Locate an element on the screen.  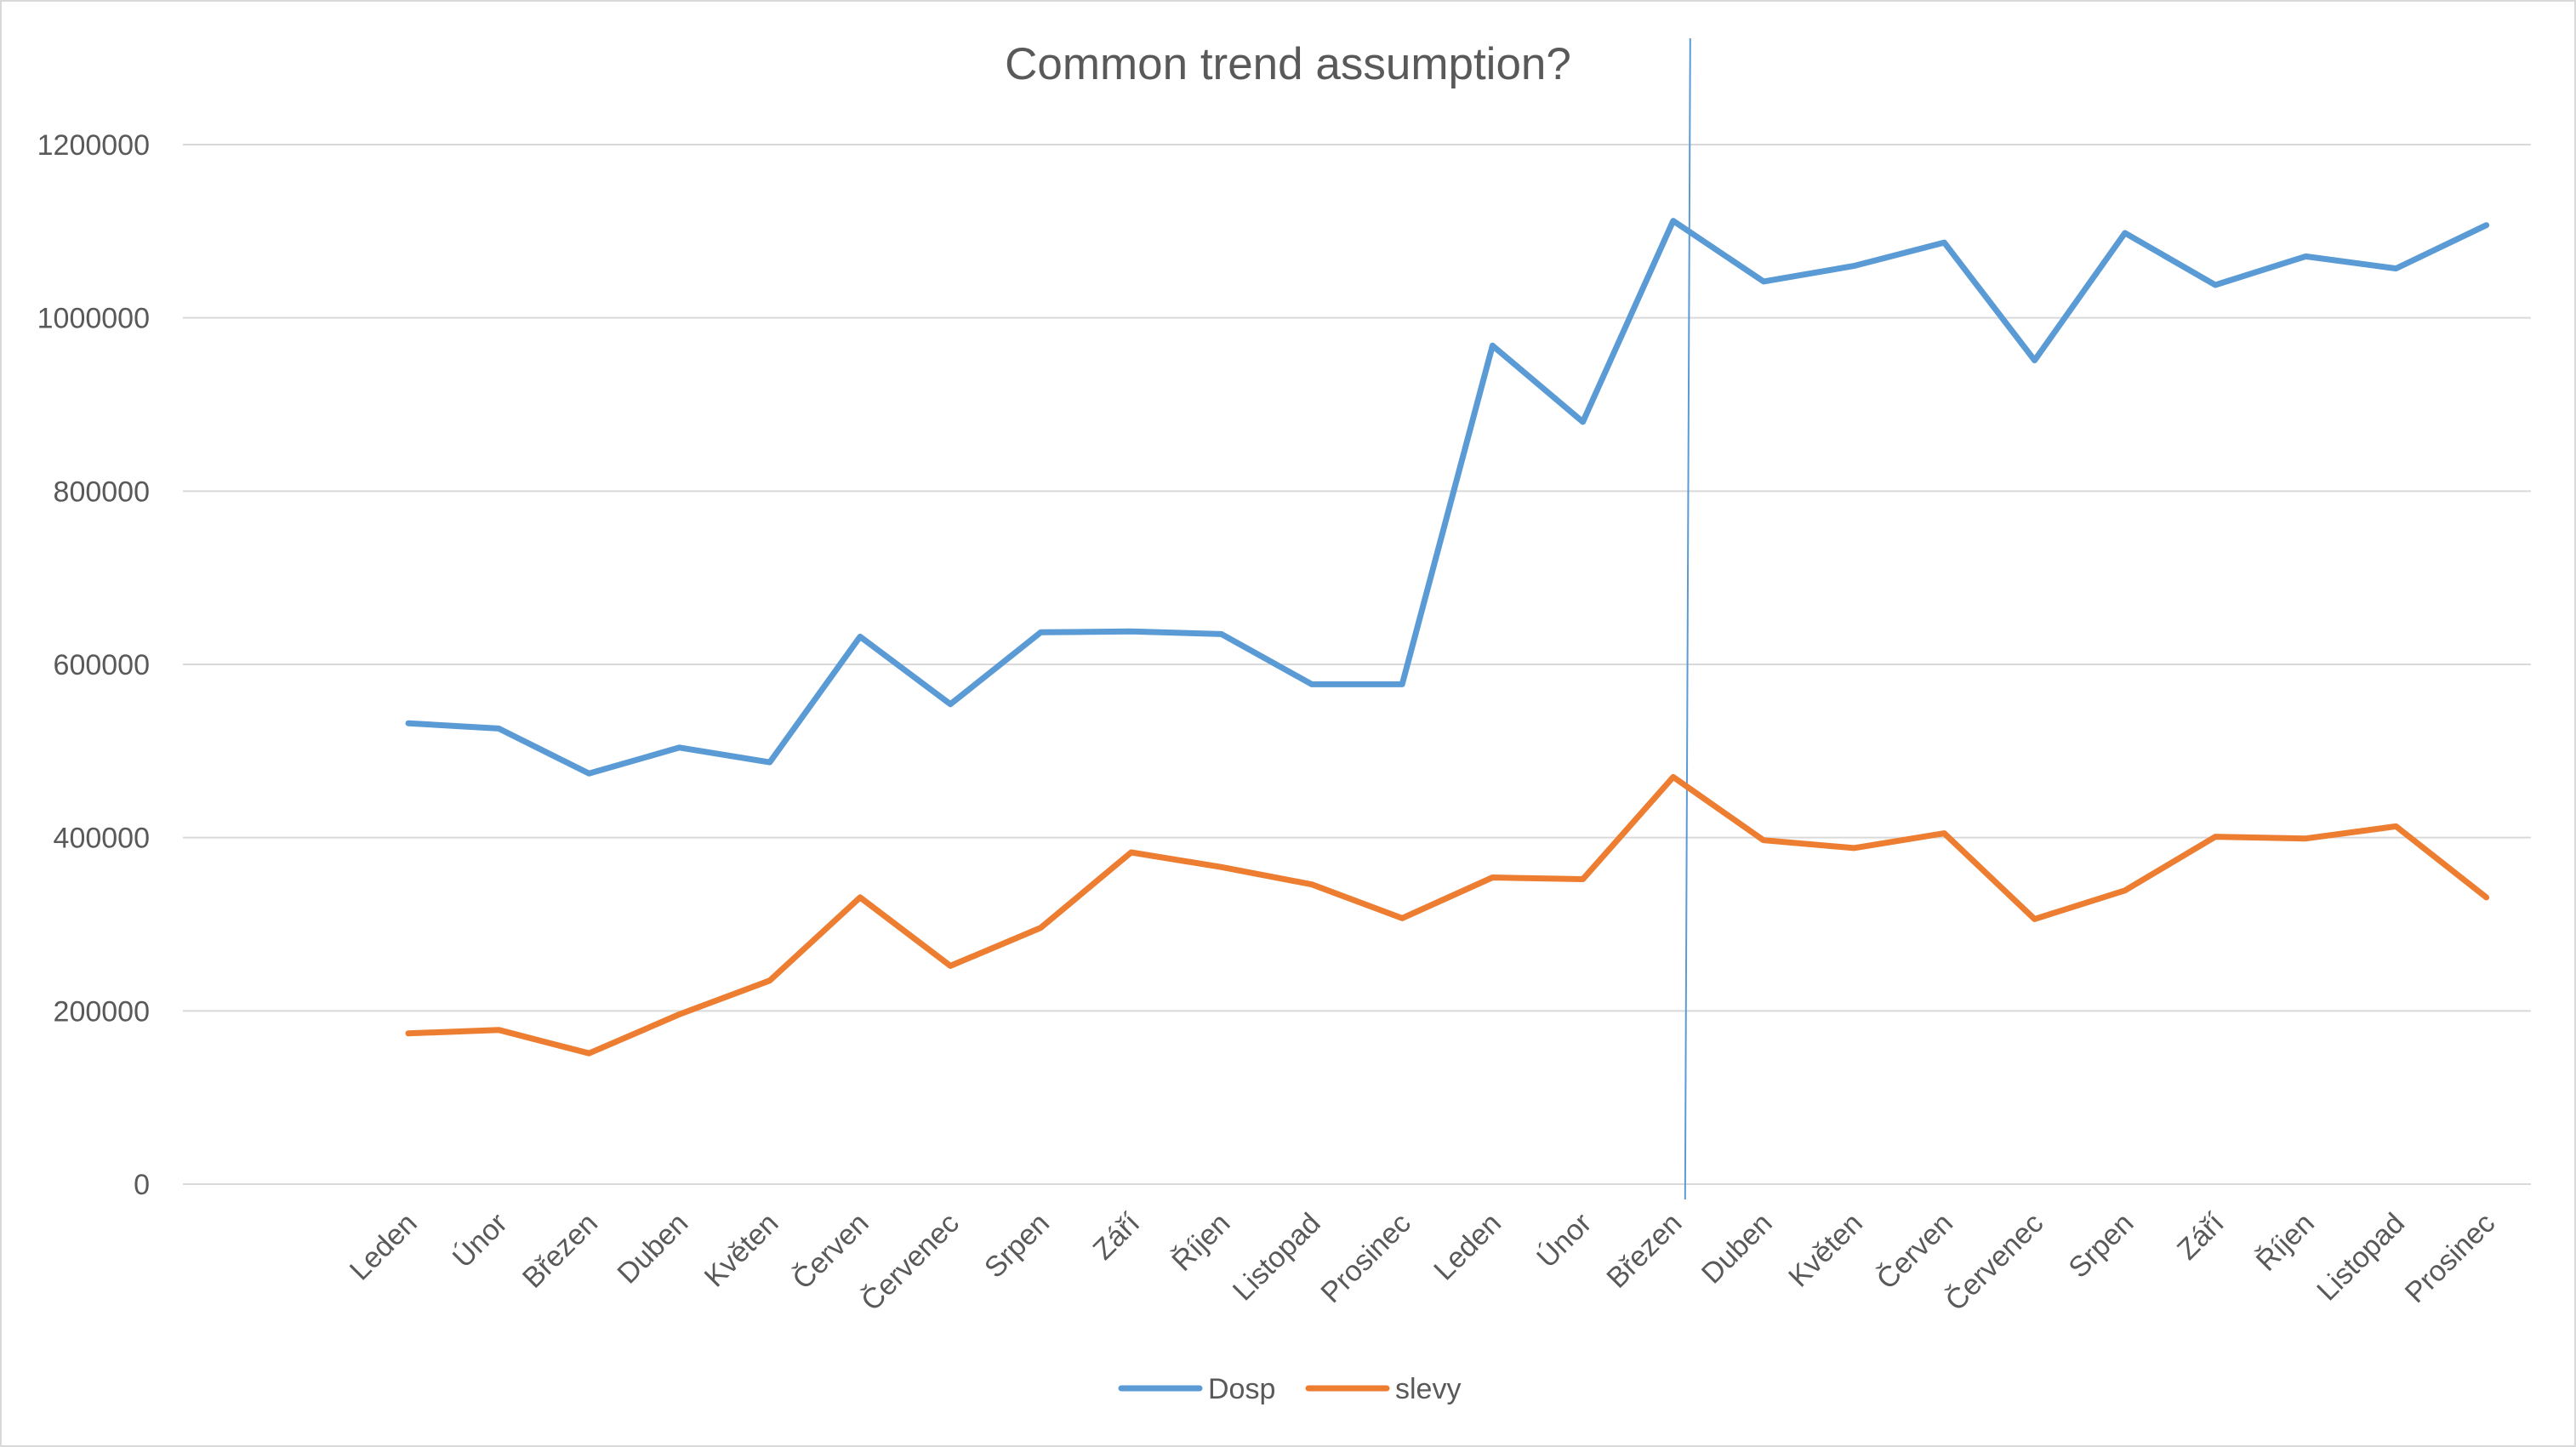
y-axis: 0 200000 400000 600000 800000 1000000 1200000 is located at coordinates (93, 665).